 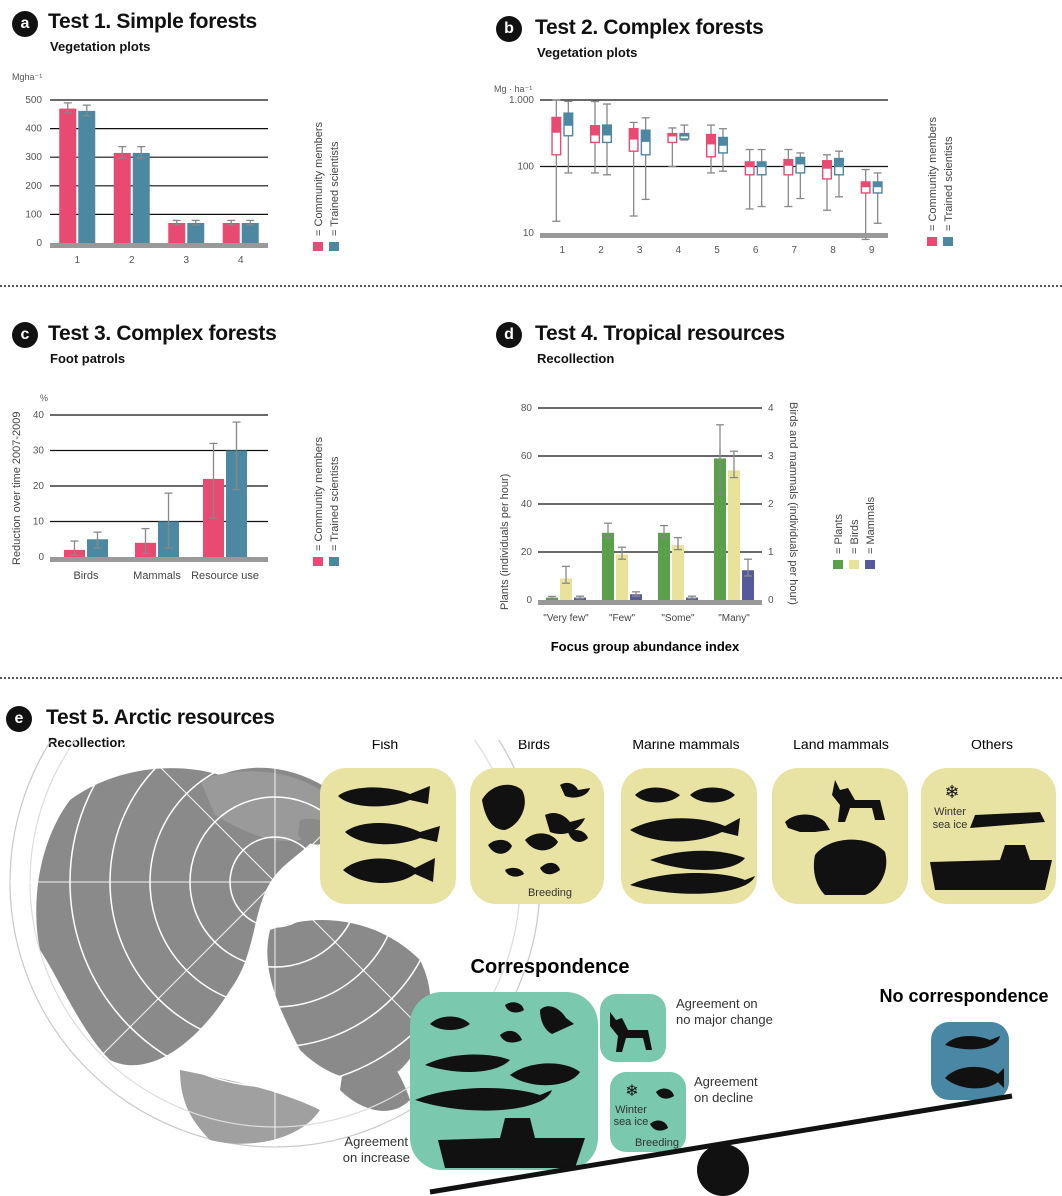 I want to click on arctic-cat-others: Others, so click(x=992, y=746).